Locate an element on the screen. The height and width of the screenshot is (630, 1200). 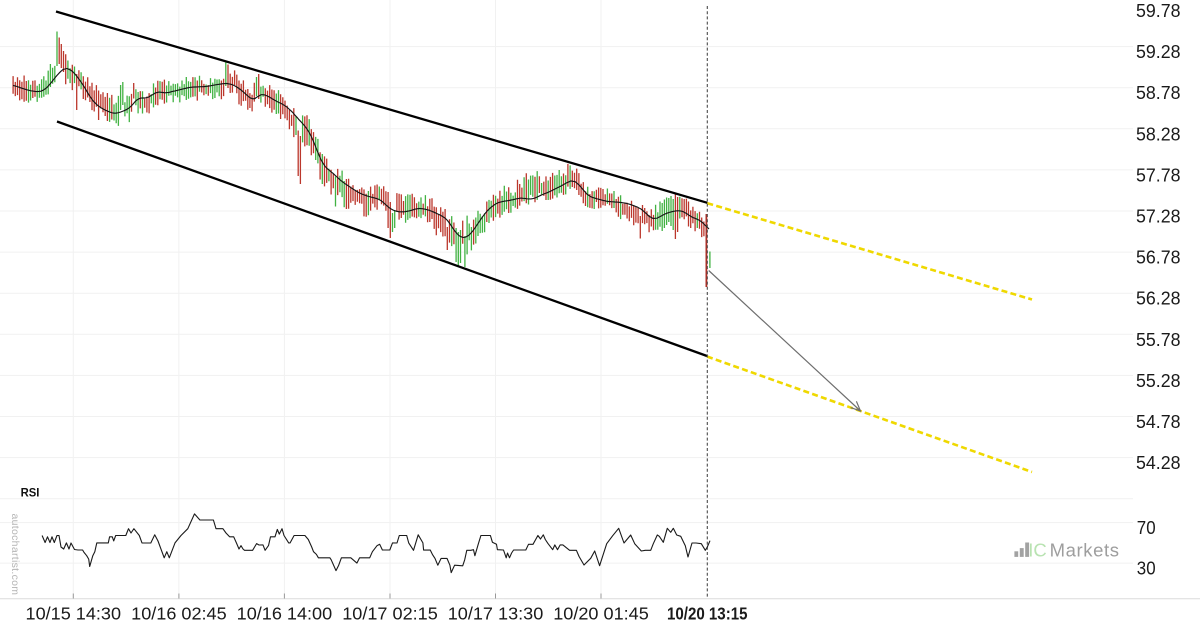
svg-text: 57.78 is located at coordinates (1158, 175).